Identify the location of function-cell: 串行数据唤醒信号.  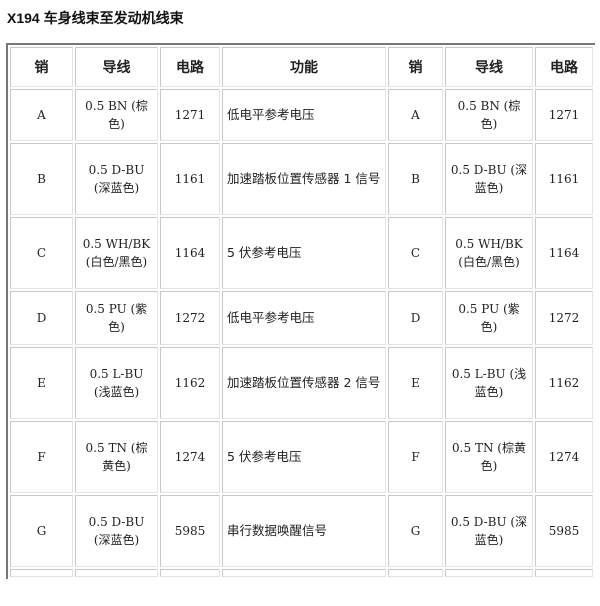
(304, 531).